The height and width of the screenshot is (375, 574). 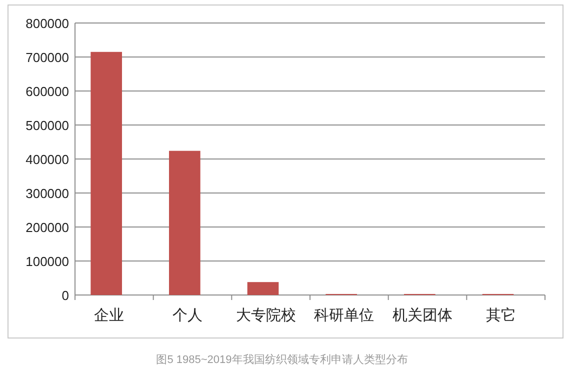 What do you see at coordinates (65, 295) in the screenshot?
I see `y-tick-label: 0` at bounding box center [65, 295].